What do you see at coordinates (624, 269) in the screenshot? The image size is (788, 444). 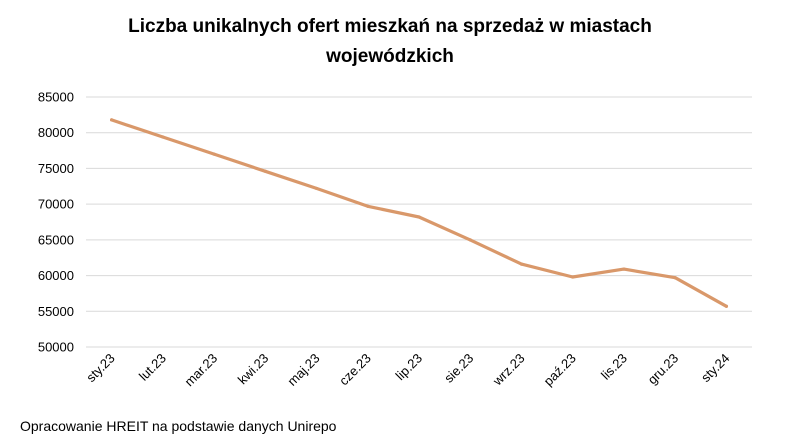 I see `data-point-lis.23` at bounding box center [624, 269].